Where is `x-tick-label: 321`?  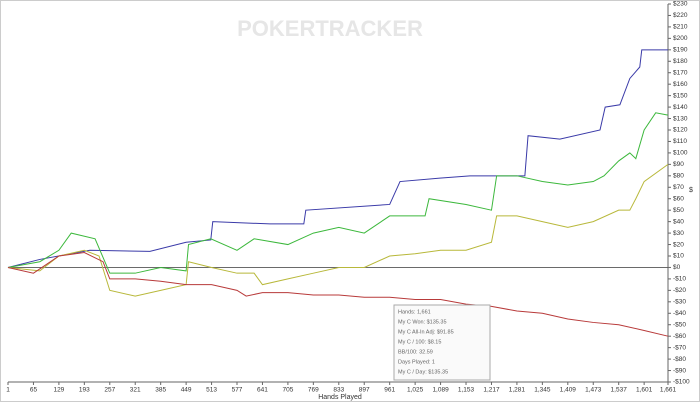 x-tick-label: 321 is located at coordinates (135, 390).